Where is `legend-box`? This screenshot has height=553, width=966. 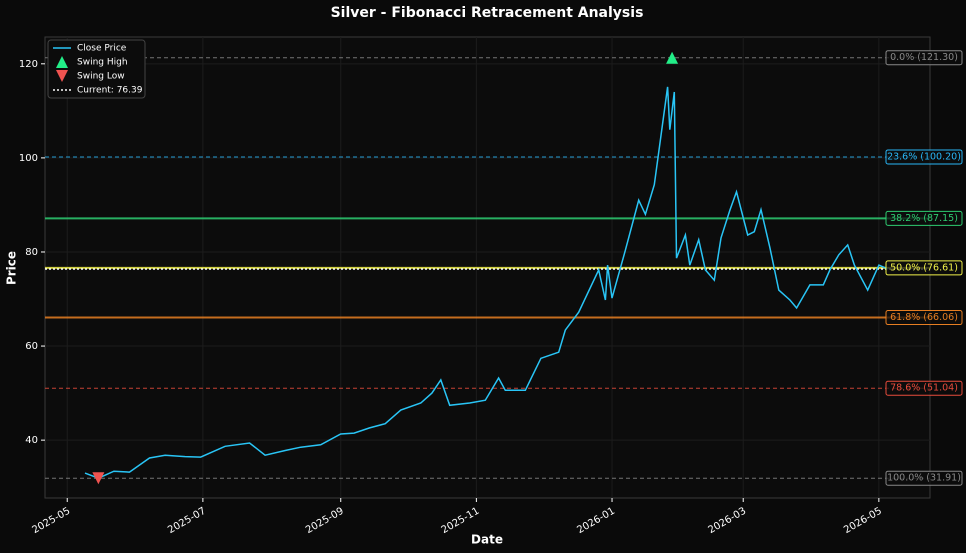
legend-box is located at coordinates (96, 69).